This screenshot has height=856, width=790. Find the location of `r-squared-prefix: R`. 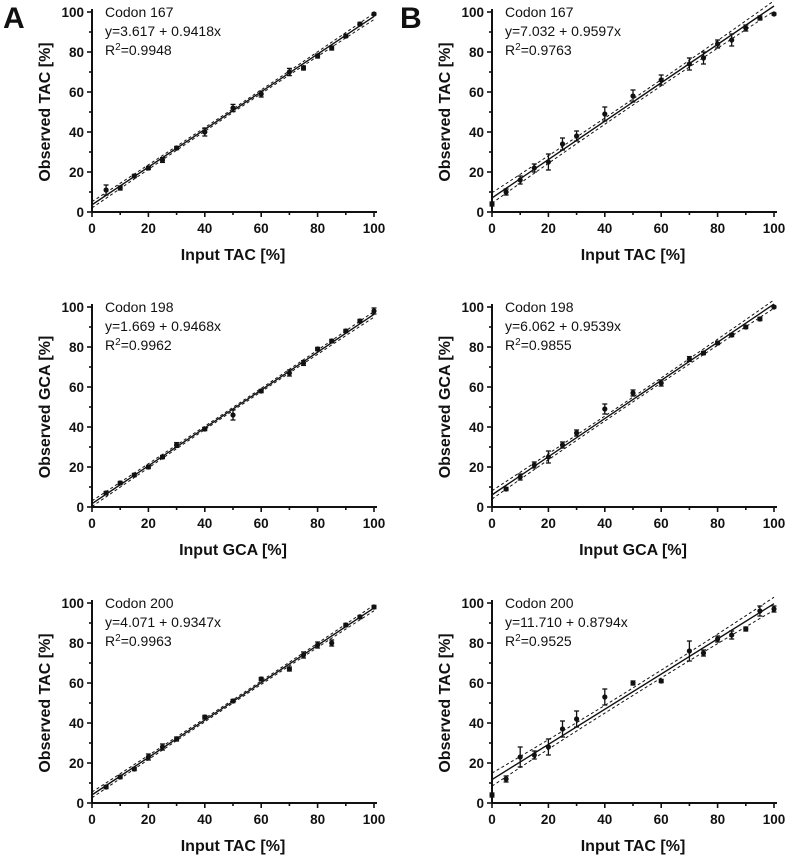

r-squared-prefix: R is located at coordinates (510, 50).